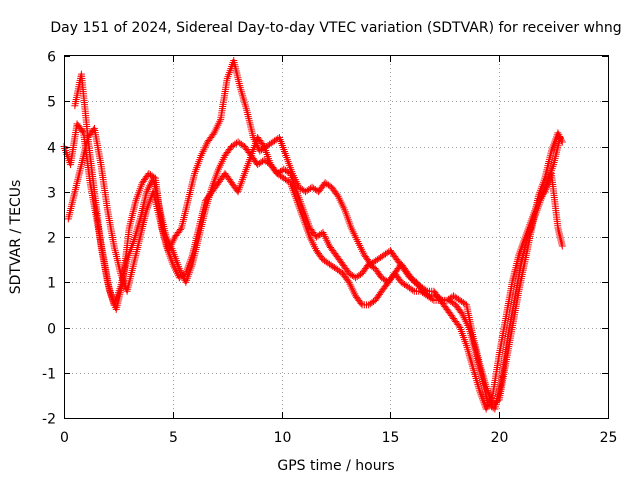 The image size is (640, 480). Describe the element at coordinates (51, 284) in the screenshot. I see `y-tick-label: 1` at that location.